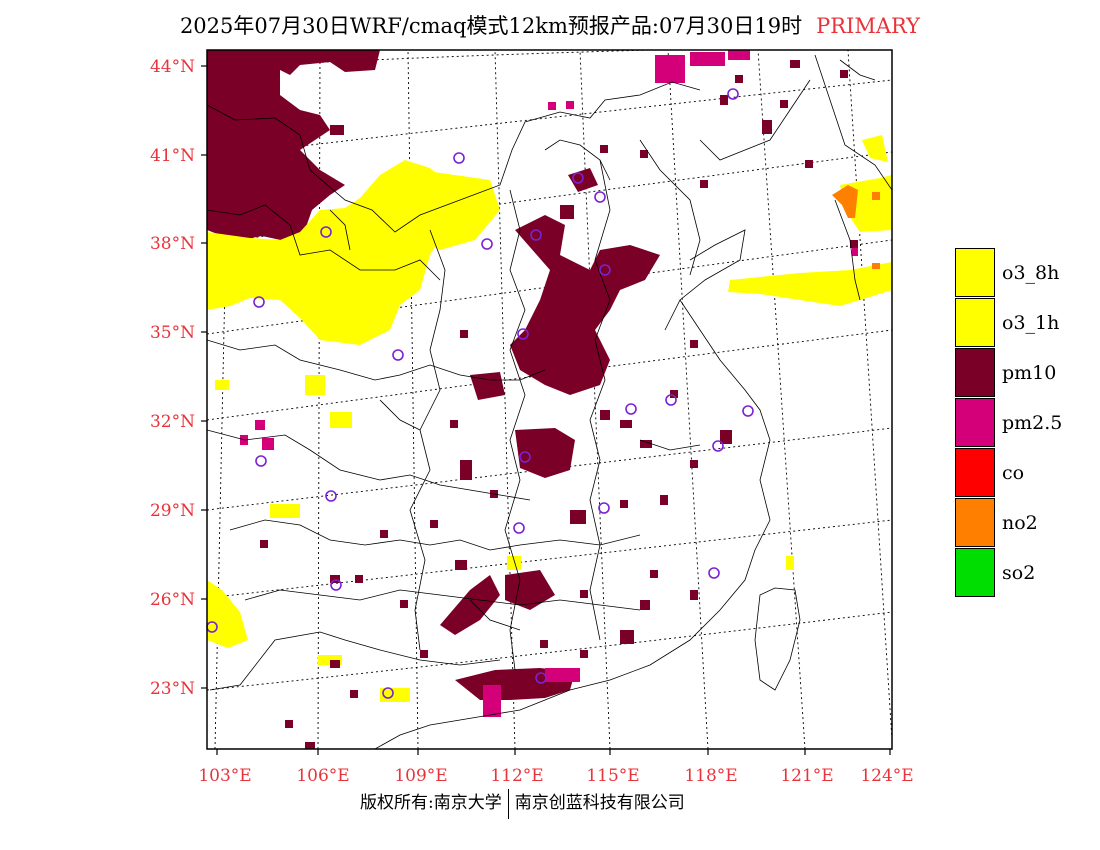 The image size is (1100, 850). I want to click on lat-label: 32°N, so click(172, 422).